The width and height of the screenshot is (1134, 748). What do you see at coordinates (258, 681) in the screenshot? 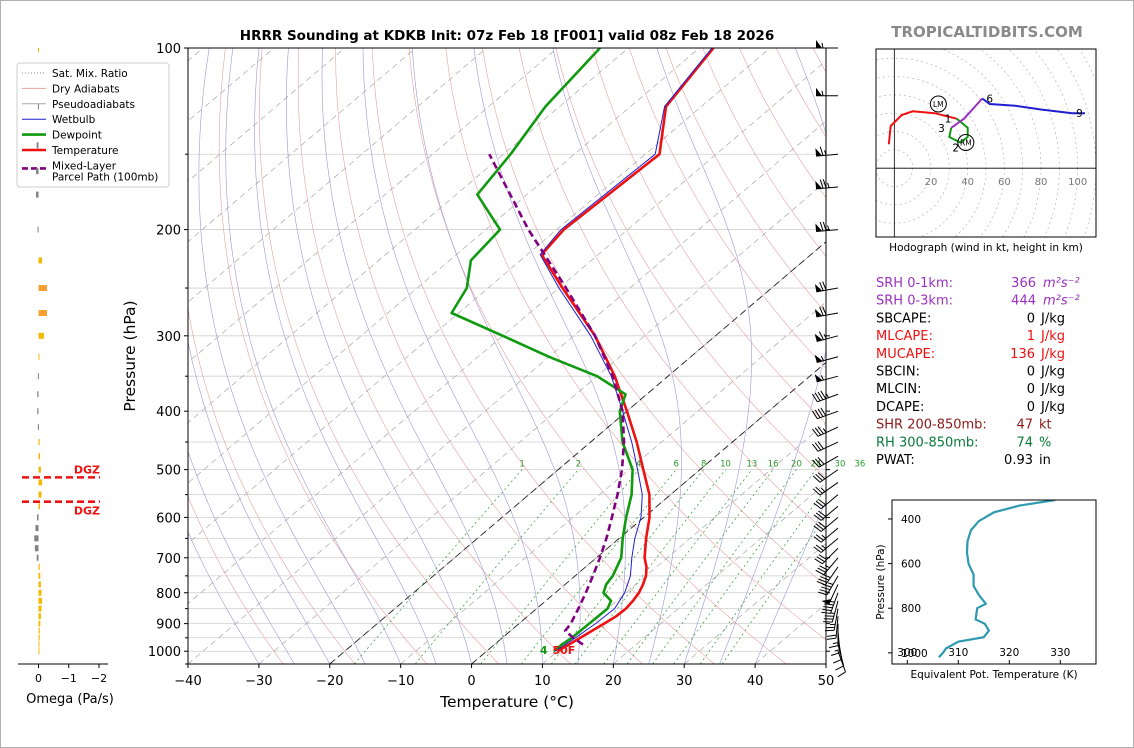
I see `x-tick-label: −30` at bounding box center [258, 681].